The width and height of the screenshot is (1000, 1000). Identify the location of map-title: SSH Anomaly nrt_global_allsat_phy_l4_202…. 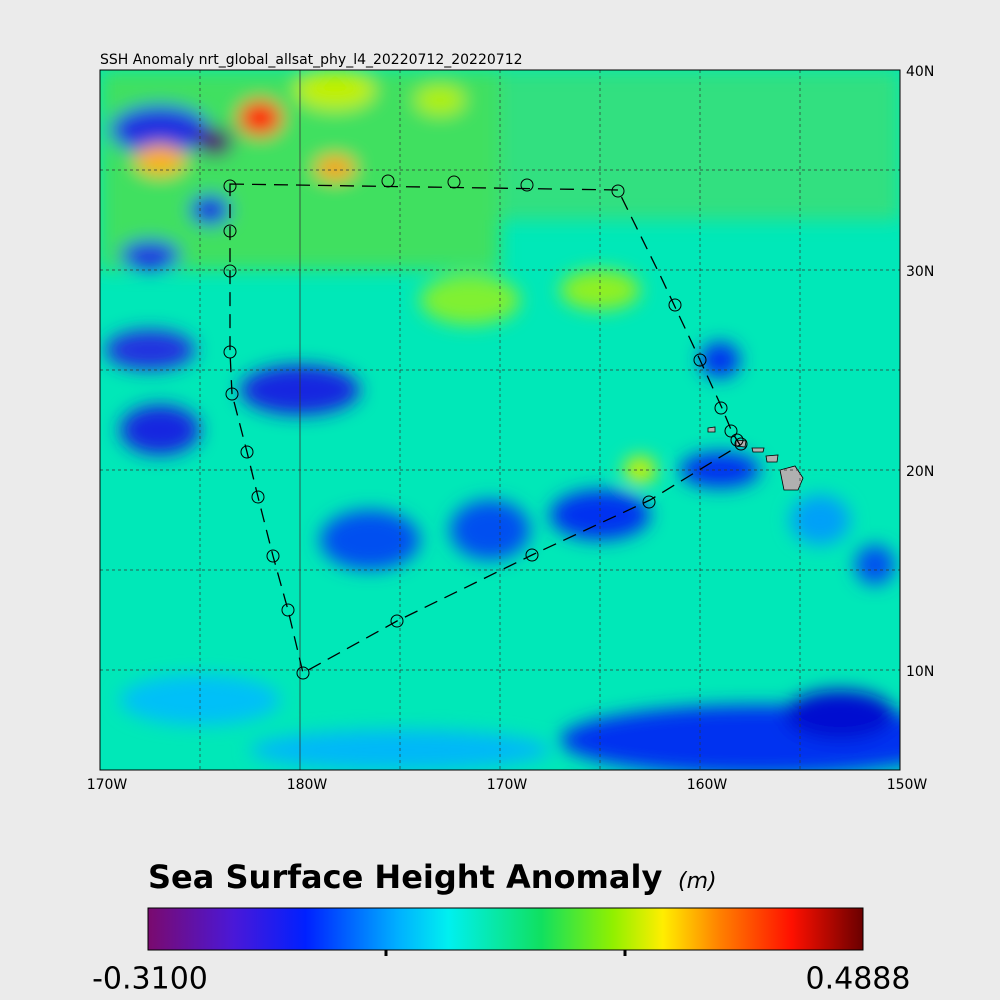
(311, 60).